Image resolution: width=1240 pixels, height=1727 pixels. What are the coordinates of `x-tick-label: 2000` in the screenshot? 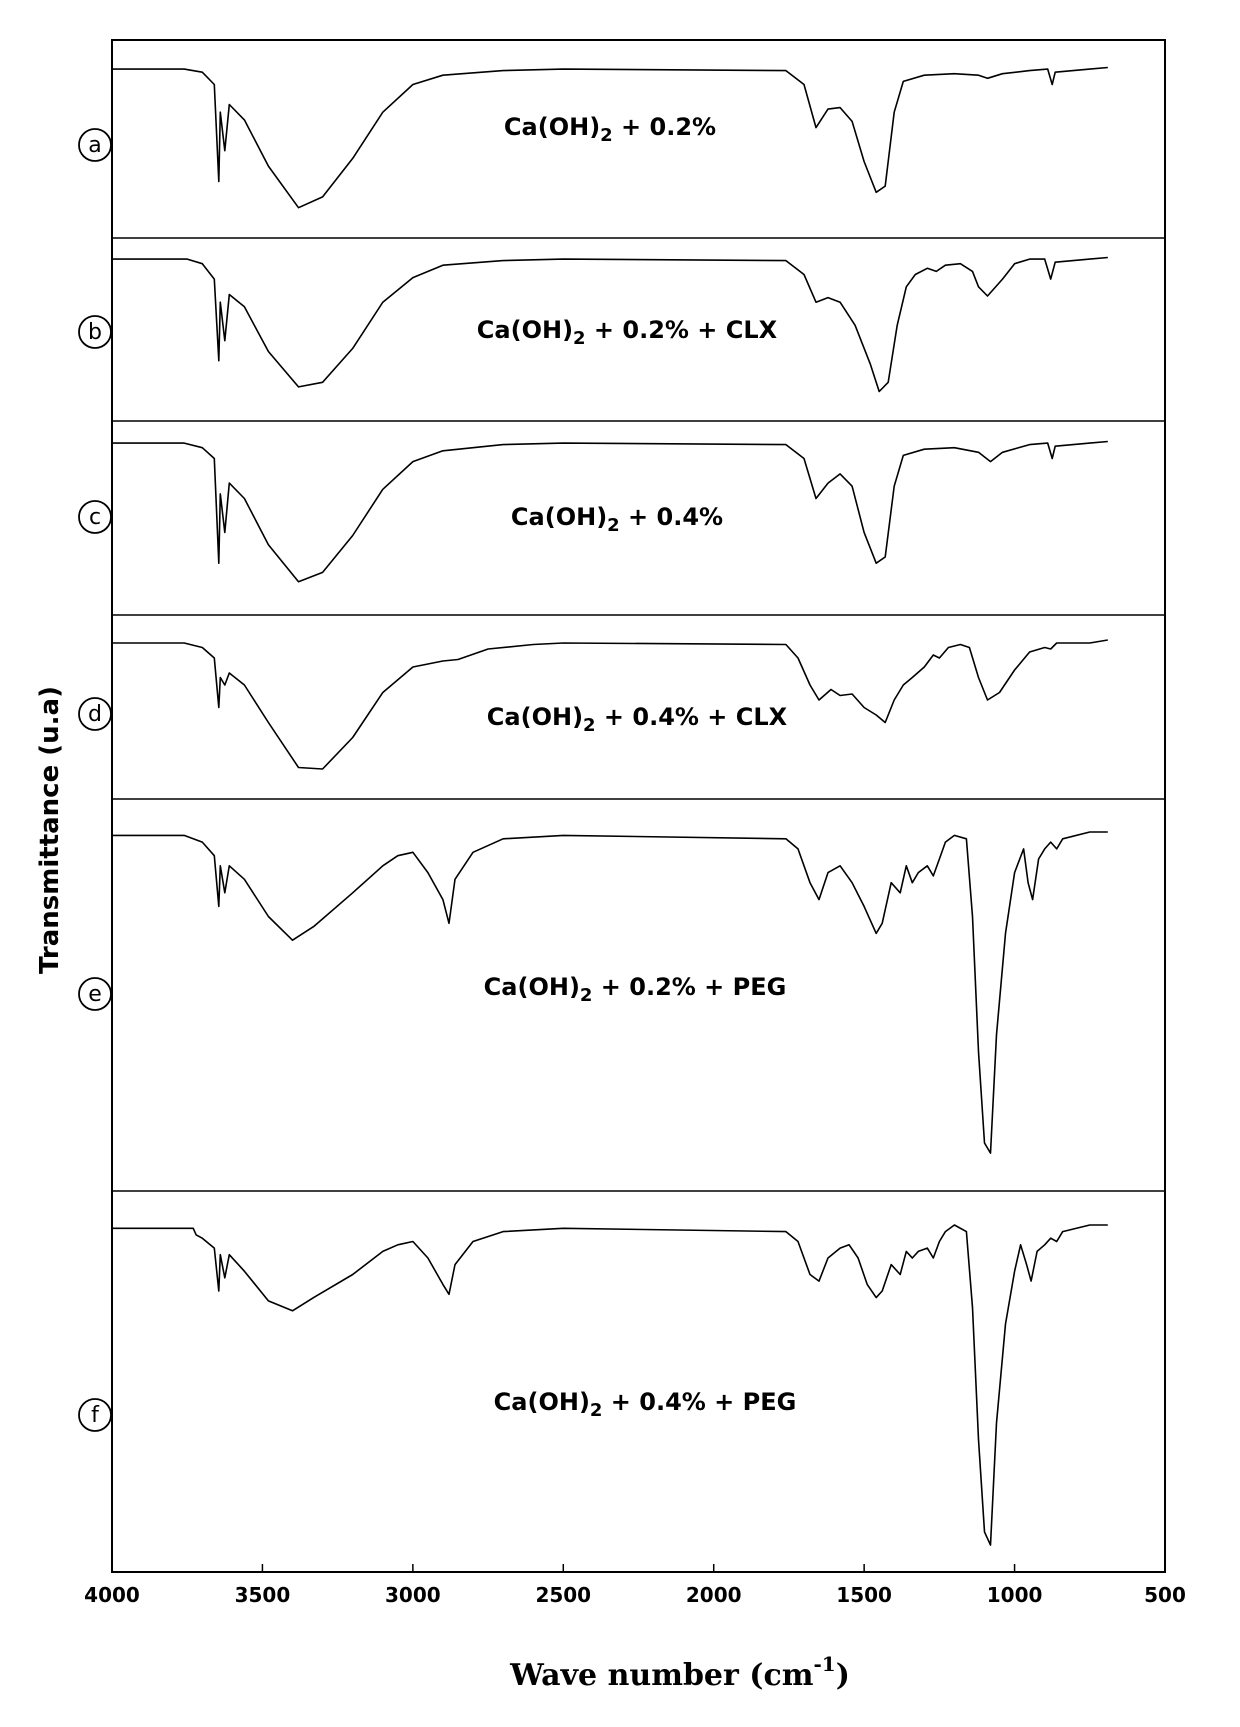 It's located at (714, 1595).